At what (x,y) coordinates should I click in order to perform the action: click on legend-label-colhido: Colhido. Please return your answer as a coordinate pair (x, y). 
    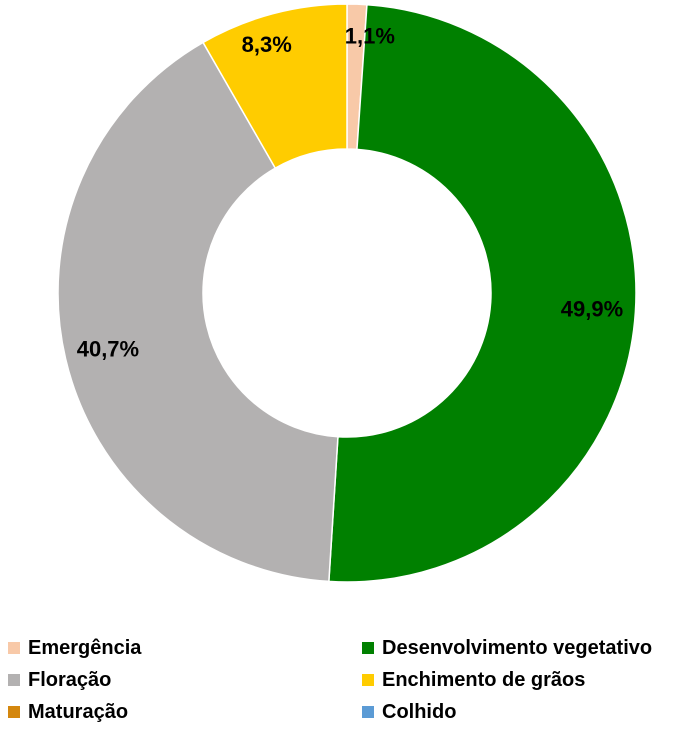
    Looking at the image, I should click on (419, 711).